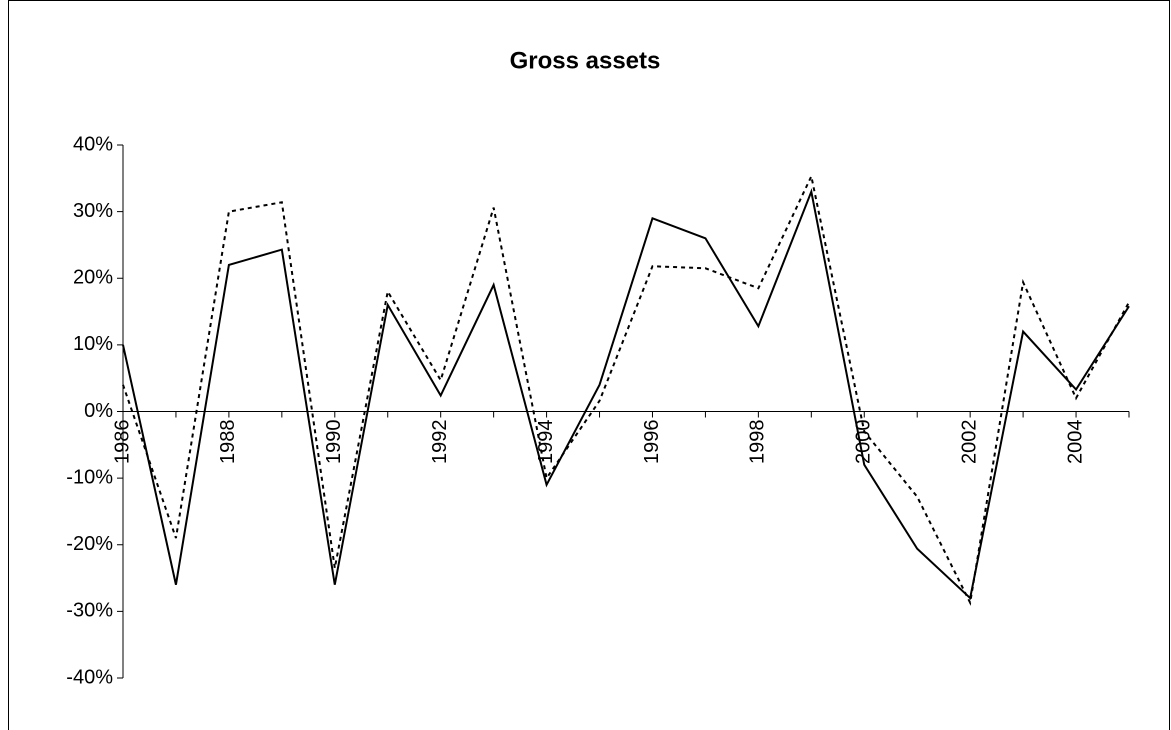 The height and width of the screenshot is (730, 1171). Describe the element at coordinates (89, 477) in the screenshot. I see `y-tick-label: -10%` at that location.